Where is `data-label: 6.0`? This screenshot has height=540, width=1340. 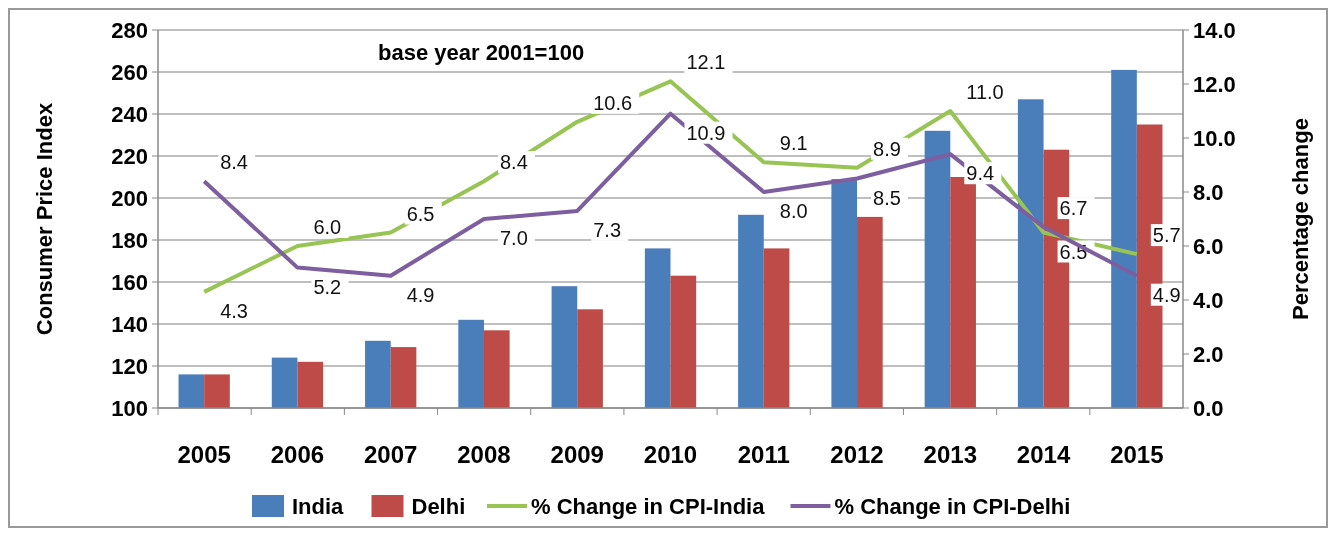 data-label: 6.0 is located at coordinates (327, 227).